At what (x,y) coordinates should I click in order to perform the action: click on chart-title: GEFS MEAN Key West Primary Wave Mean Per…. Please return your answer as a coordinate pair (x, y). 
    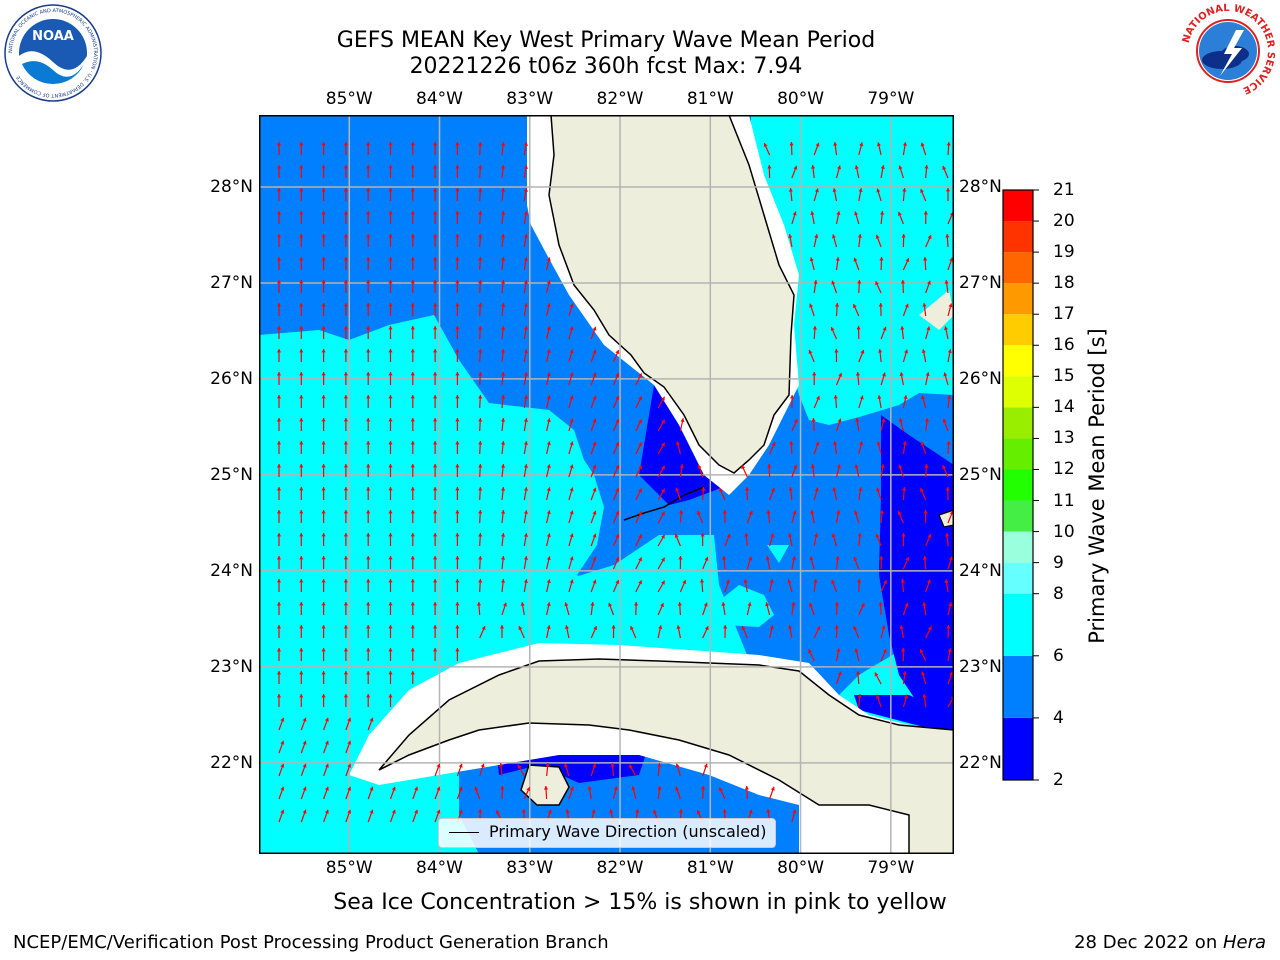
    Looking at the image, I should click on (606, 40).